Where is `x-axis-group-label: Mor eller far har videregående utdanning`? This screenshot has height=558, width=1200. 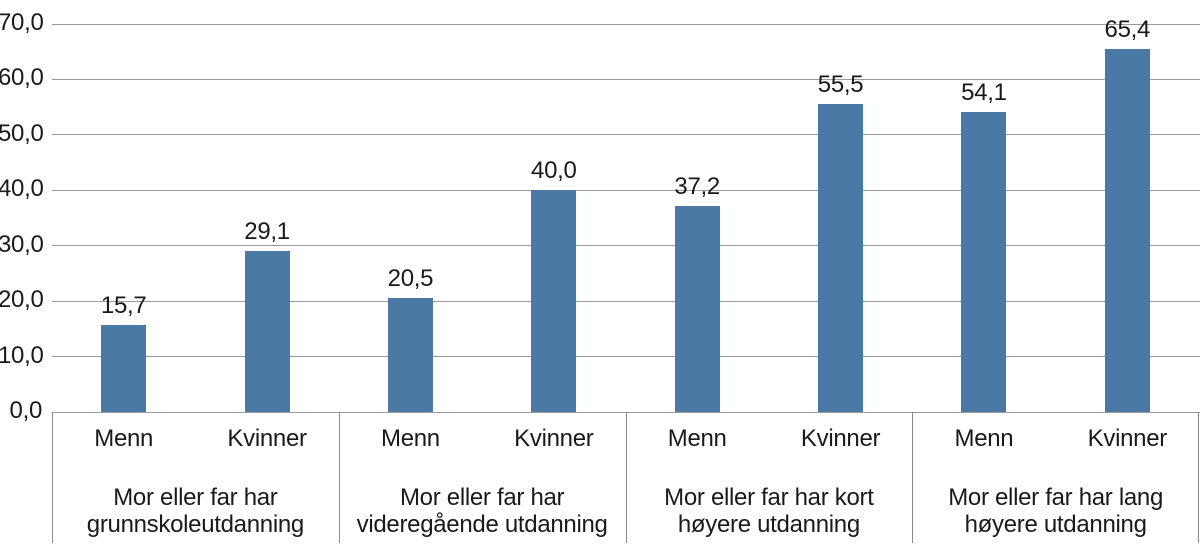
x-axis-group-label: Mor eller far har videregående utdanning is located at coordinates (482, 511).